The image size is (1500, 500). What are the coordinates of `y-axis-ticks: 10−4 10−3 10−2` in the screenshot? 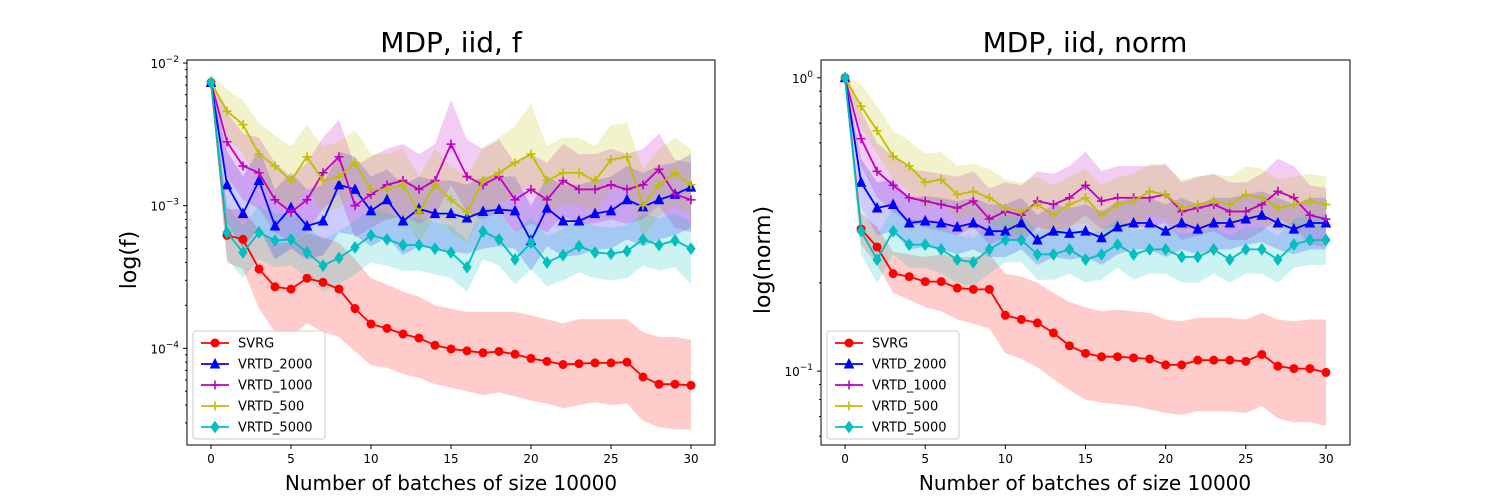 It's located at (168, 239).